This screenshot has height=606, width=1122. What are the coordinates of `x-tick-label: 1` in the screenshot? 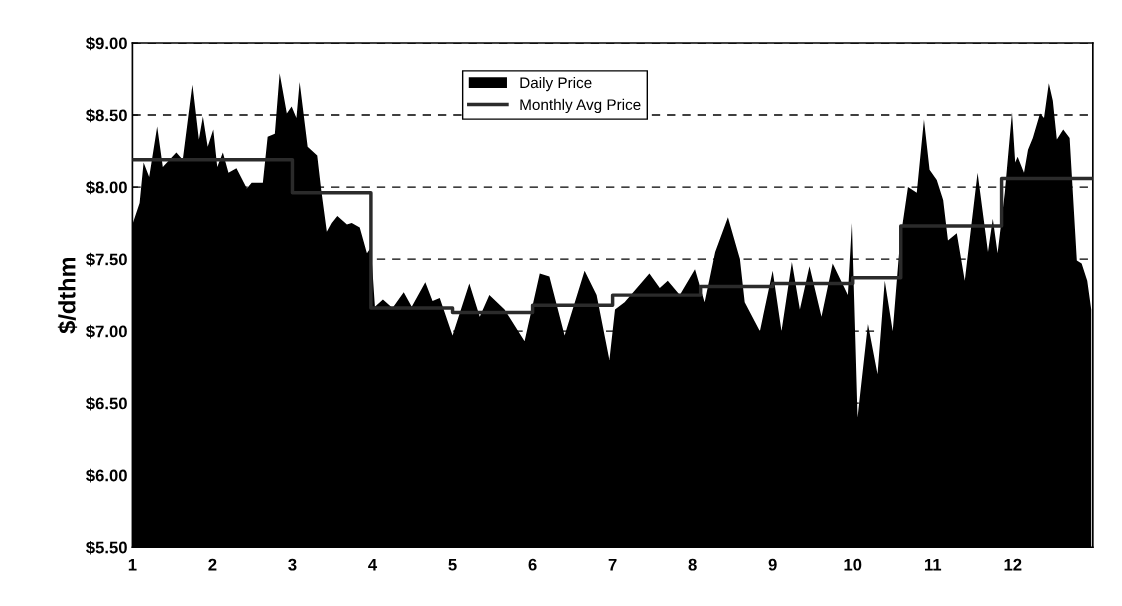 It's located at (132, 564).